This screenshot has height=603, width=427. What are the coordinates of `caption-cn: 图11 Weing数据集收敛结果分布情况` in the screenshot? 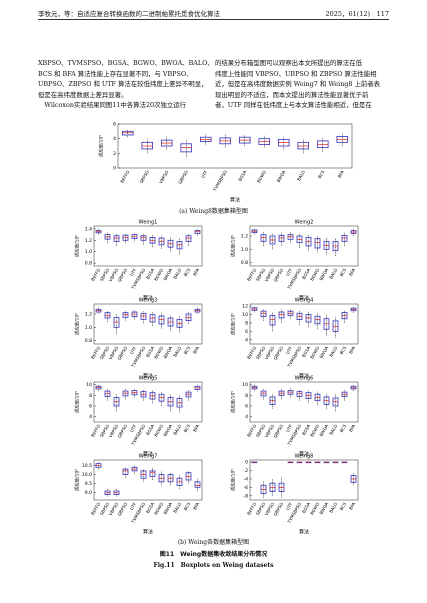 It's located at (213, 554).